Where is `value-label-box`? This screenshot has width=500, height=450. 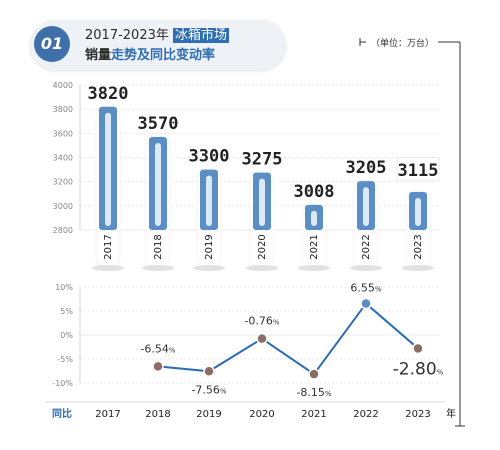
value-label-box is located at coordinates (418, 169).